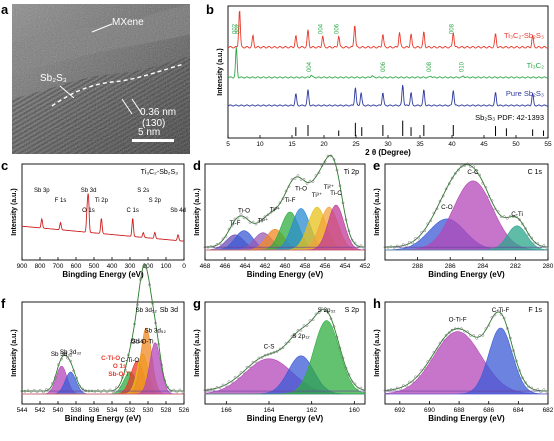 This screenshot has width=554, height=441. What do you see at coordinates (285, 227) in the screenshot?
I see `xps-component` at bounding box center [285, 227].